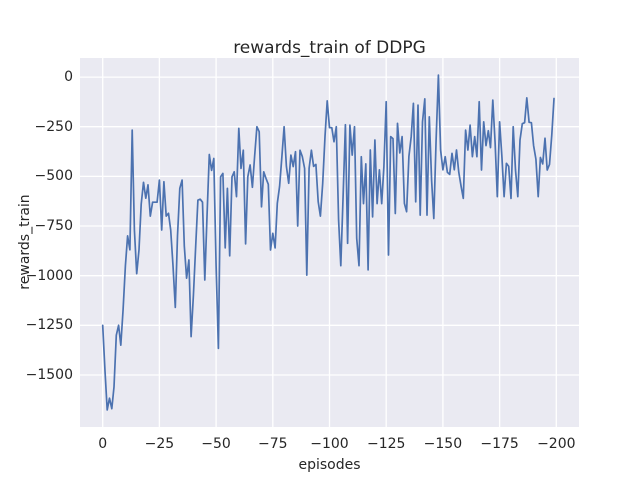 Image resolution: width=640 pixels, height=480 pixels. Describe the element at coordinates (556, 444) in the screenshot. I see `x-tick-label: −200` at that location.